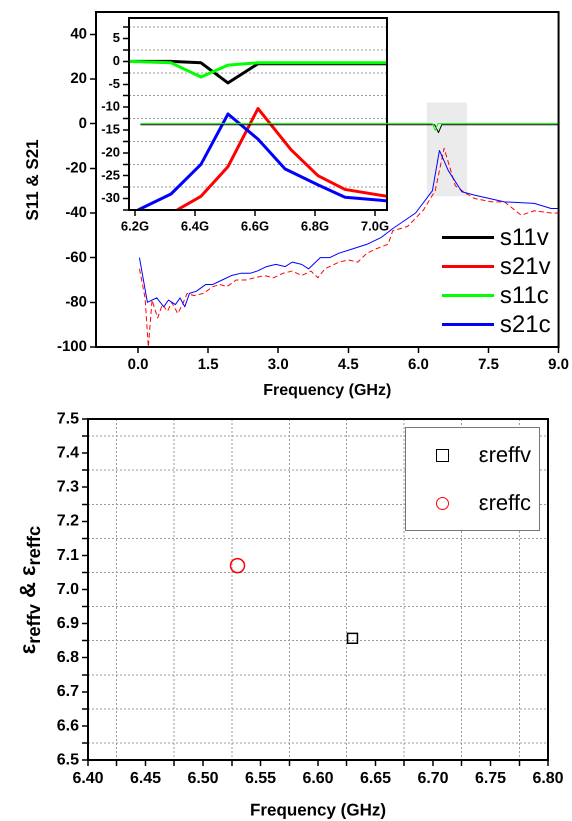 Image resolution: width=572 pixels, height=821 pixels. Describe the element at coordinates (71, 347) in the screenshot. I see `y-tick-label: -100` at that location.